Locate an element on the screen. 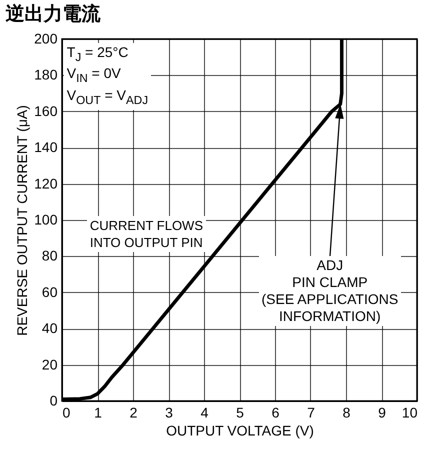  x-tick-label: 10 is located at coordinates (410, 412).